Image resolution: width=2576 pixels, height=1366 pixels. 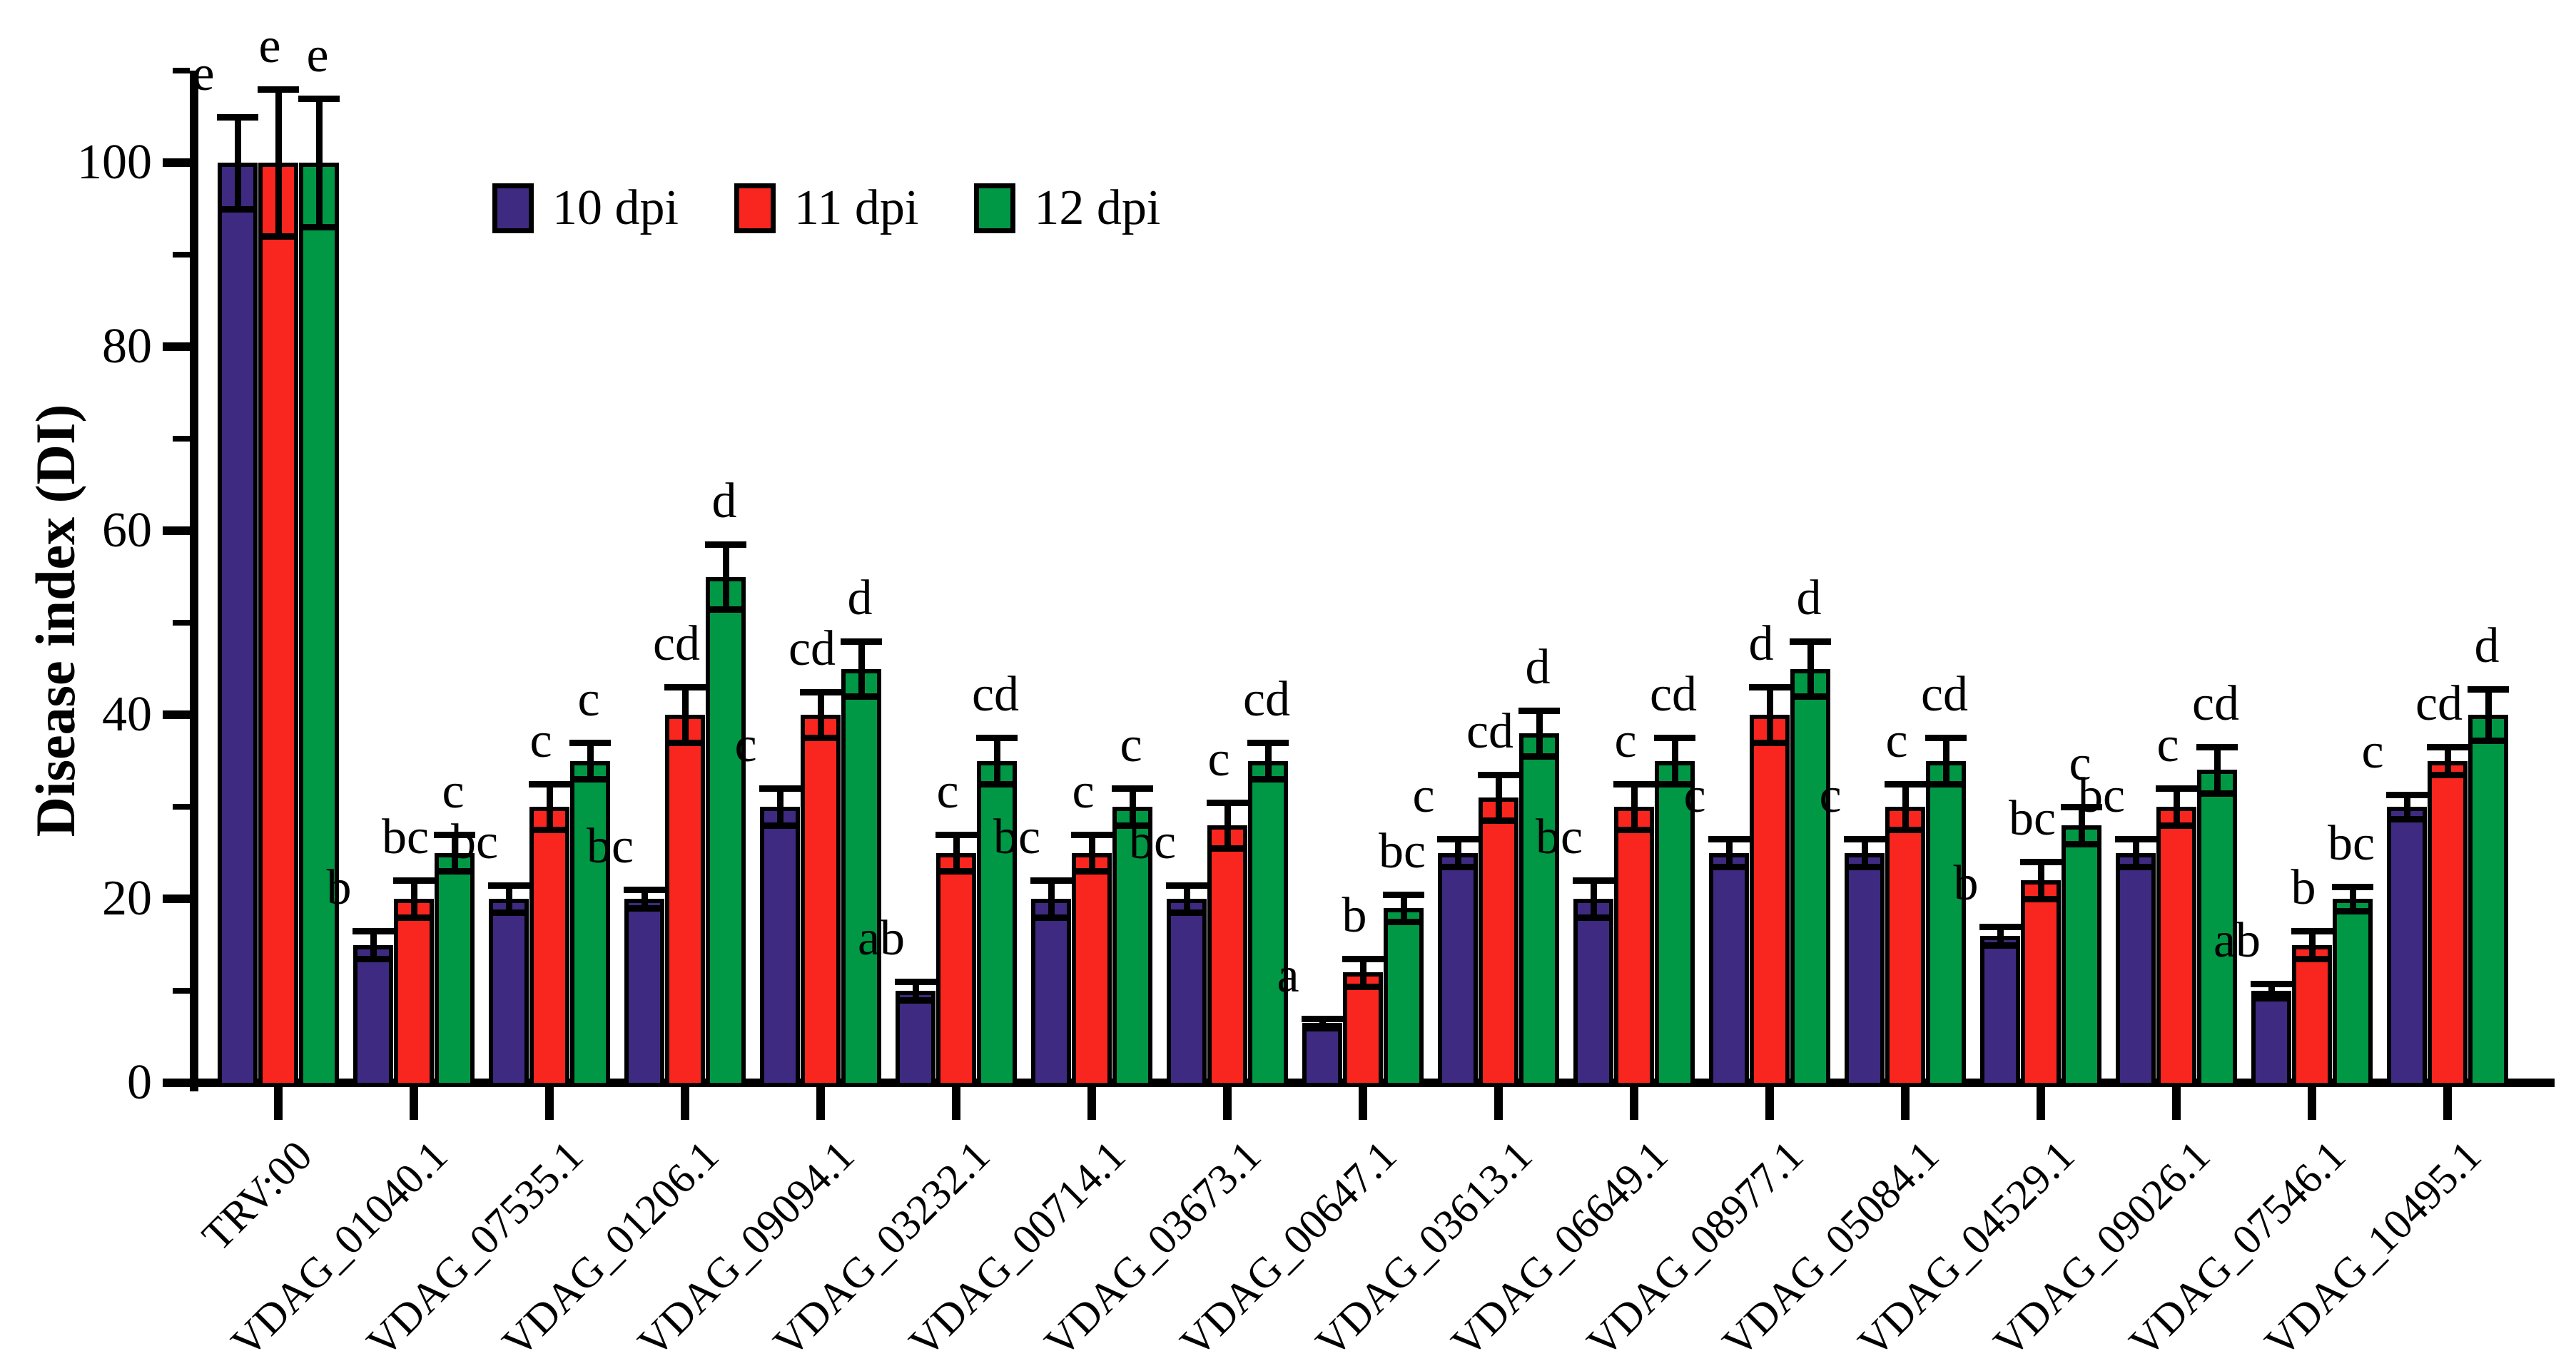 What do you see at coordinates (257, 1196) in the screenshot?
I see `x-tick-label: TRV:00` at bounding box center [257, 1196].